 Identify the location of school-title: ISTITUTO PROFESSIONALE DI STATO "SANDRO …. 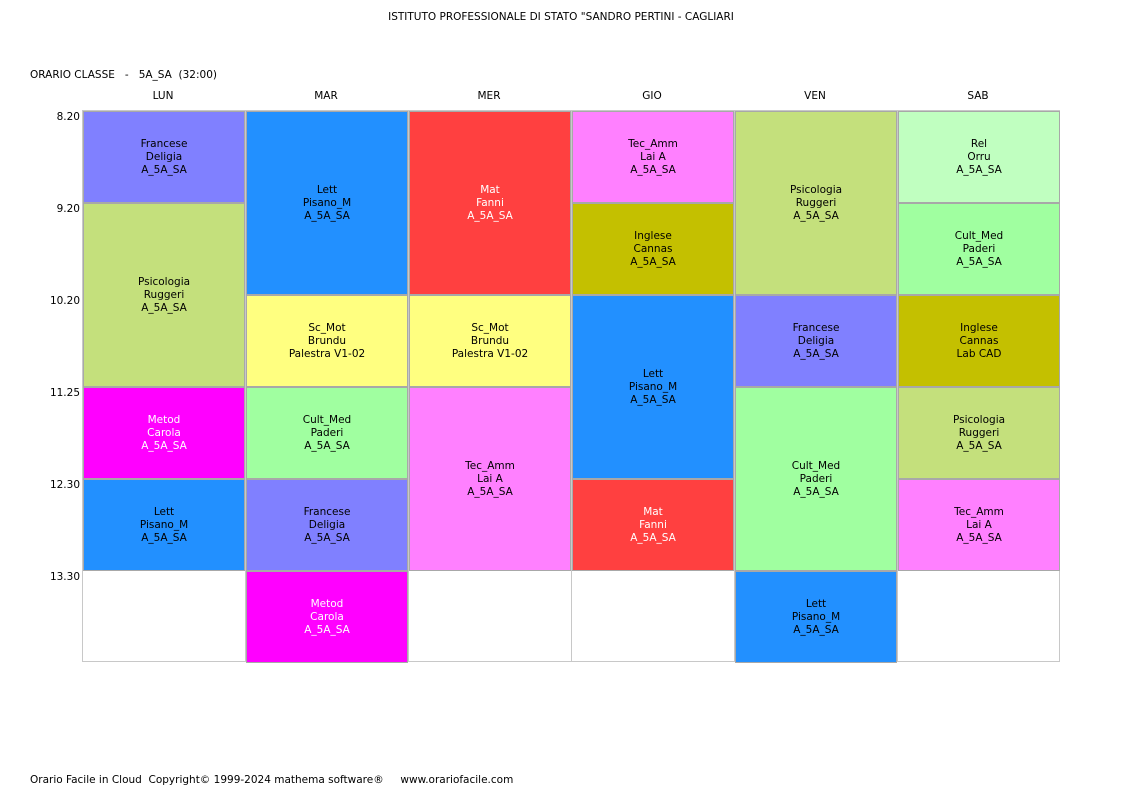
(561, 17).